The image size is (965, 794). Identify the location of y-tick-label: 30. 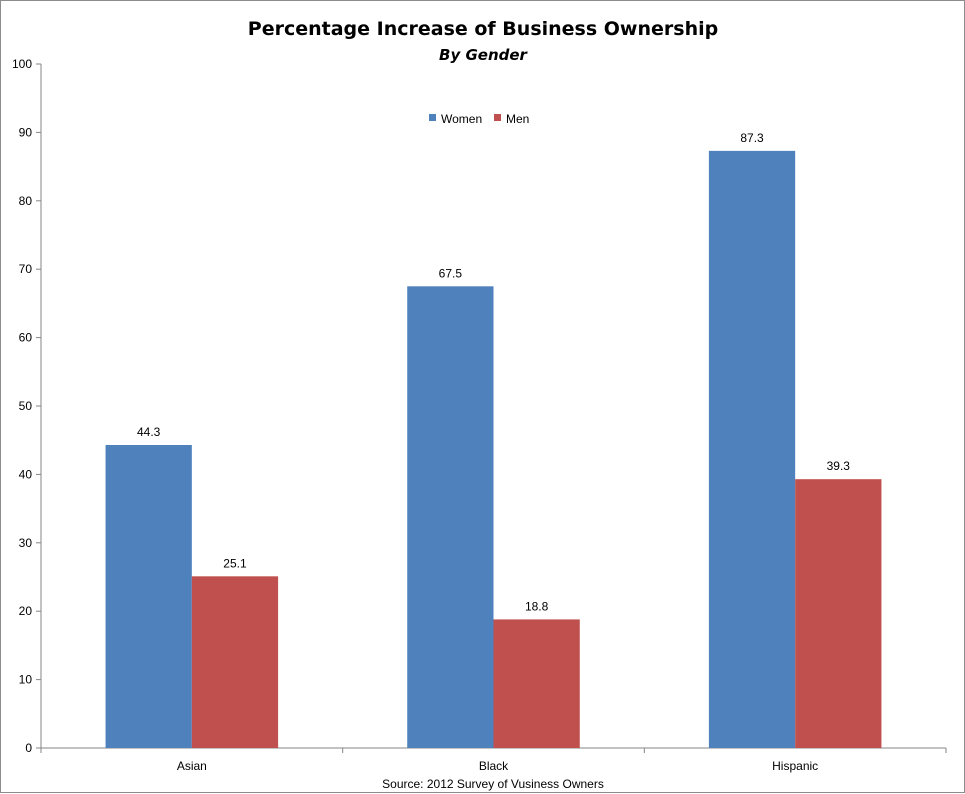
(26, 543).